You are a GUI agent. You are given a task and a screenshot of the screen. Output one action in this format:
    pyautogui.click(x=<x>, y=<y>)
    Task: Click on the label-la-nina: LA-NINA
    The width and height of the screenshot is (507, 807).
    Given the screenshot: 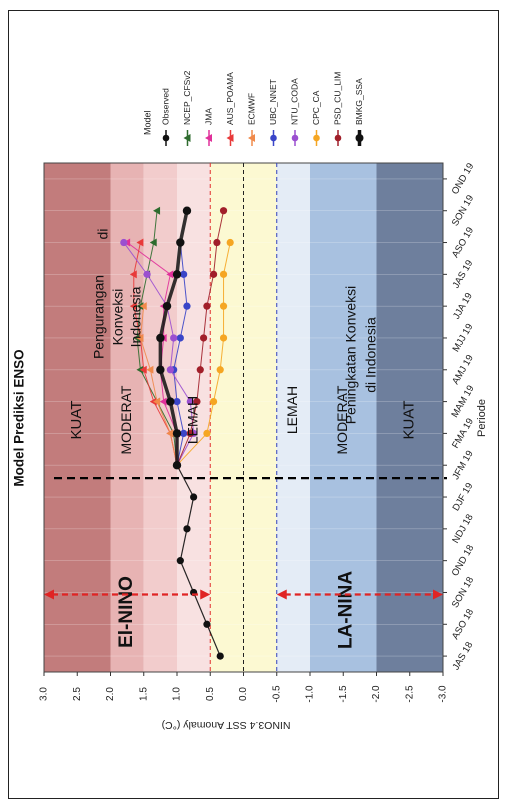 What is the action you would take?
    pyautogui.click(x=346, y=610)
    